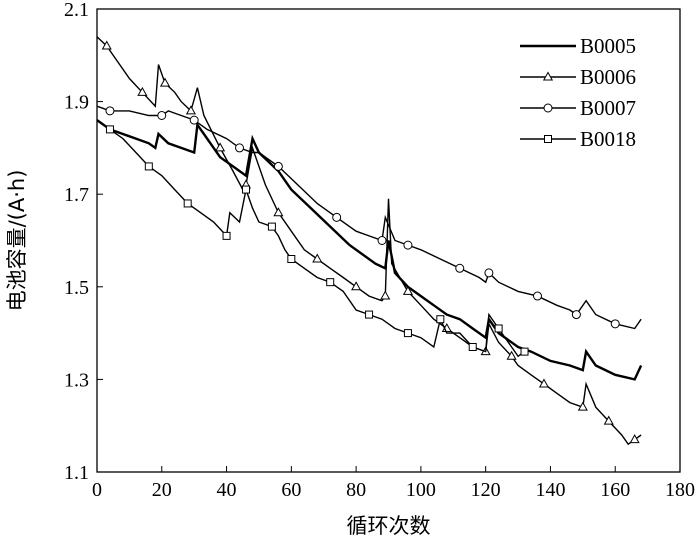 The width and height of the screenshot is (700, 541). Describe the element at coordinates (578, 92) in the screenshot. I see `legend: B0005 B0006 B0007 B0018` at that location.